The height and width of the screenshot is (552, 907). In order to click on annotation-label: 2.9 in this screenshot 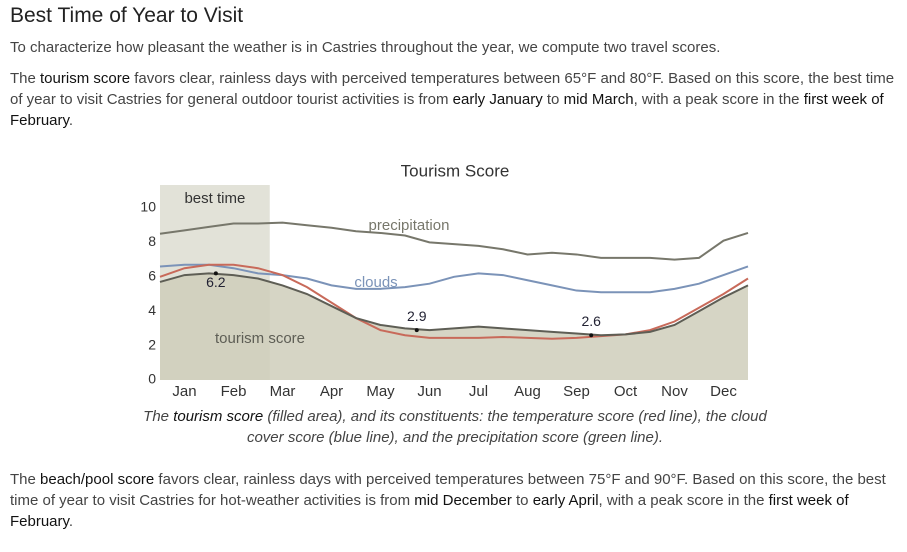, I will do `click(417, 316)`.